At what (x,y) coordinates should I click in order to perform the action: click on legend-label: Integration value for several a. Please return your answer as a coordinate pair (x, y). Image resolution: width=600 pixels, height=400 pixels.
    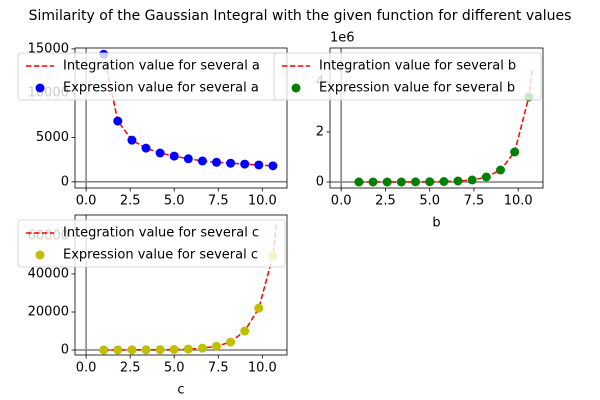
    Looking at the image, I should click on (161, 66).